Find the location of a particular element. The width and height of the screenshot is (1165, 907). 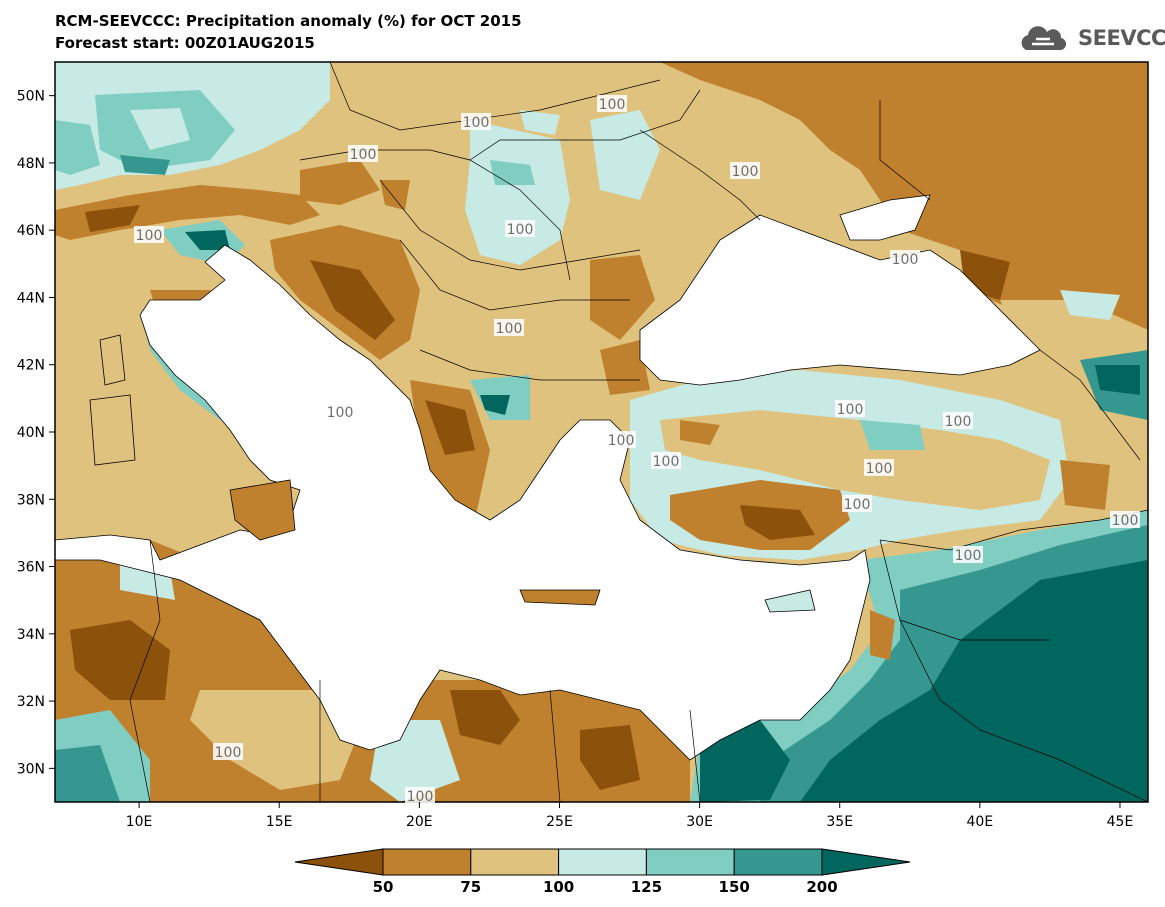

lat-tick-label: 42N is located at coordinates (31, 366).